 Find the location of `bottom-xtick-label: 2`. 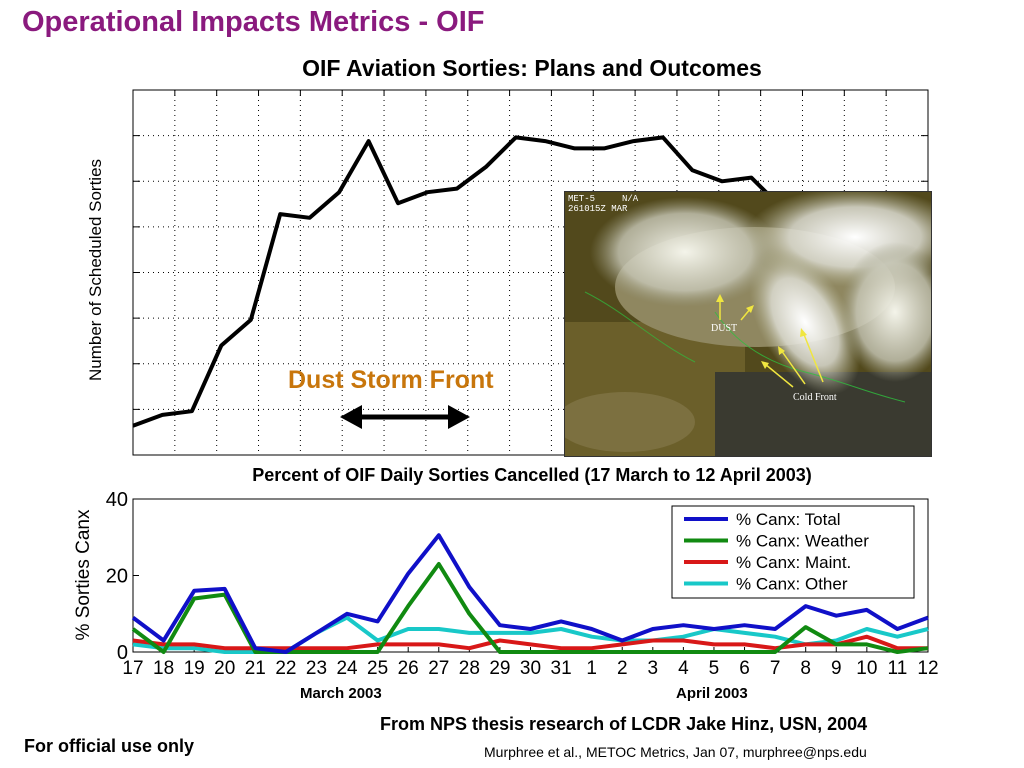

bottom-xtick-label: 2 is located at coordinates (622, 668).